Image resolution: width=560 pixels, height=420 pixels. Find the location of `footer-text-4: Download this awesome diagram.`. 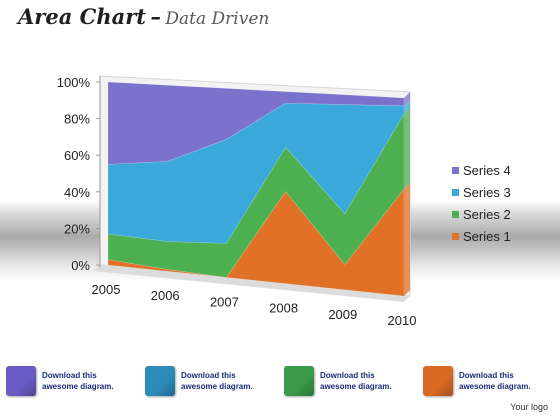

footer-text-4: Download this awesome diagram. is located at coordinates (506, 381).